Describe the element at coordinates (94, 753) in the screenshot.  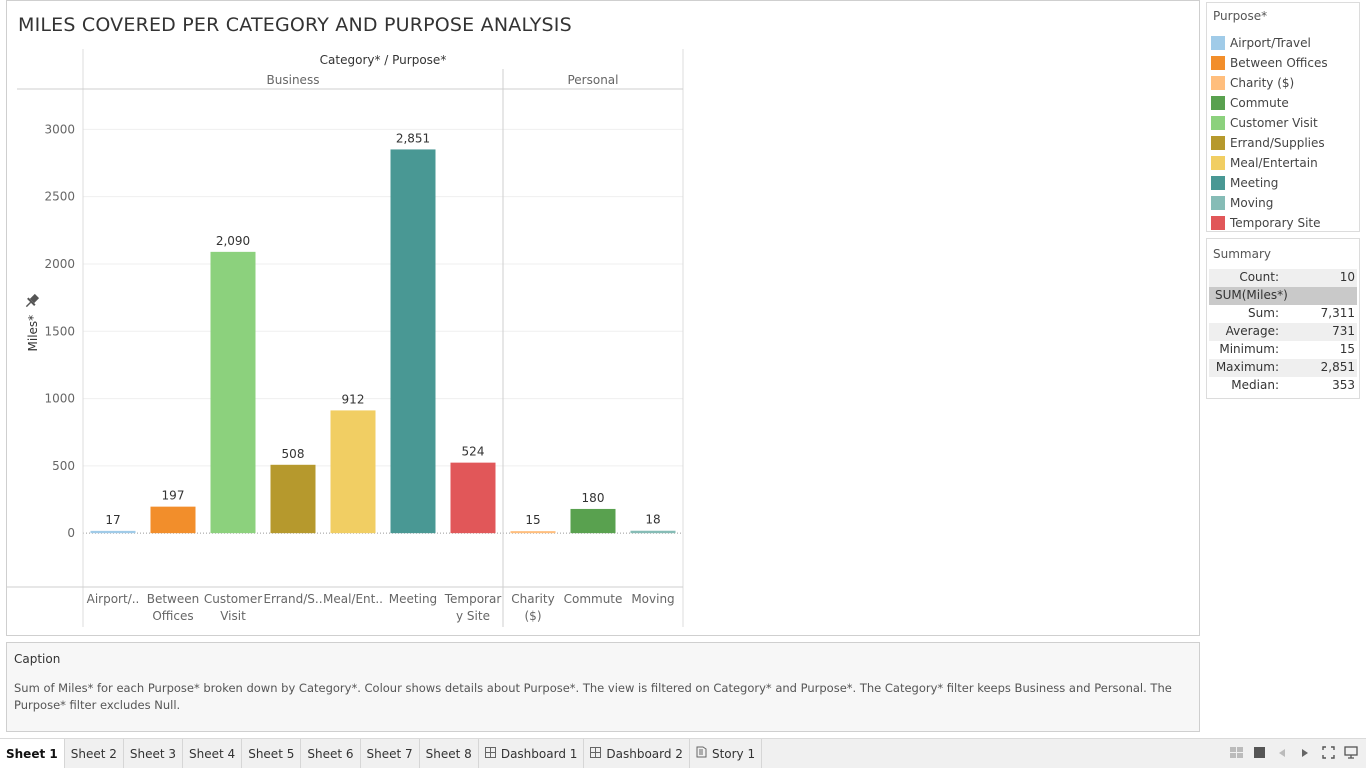
I see `sheet-tab: Sheet 2` at that location.